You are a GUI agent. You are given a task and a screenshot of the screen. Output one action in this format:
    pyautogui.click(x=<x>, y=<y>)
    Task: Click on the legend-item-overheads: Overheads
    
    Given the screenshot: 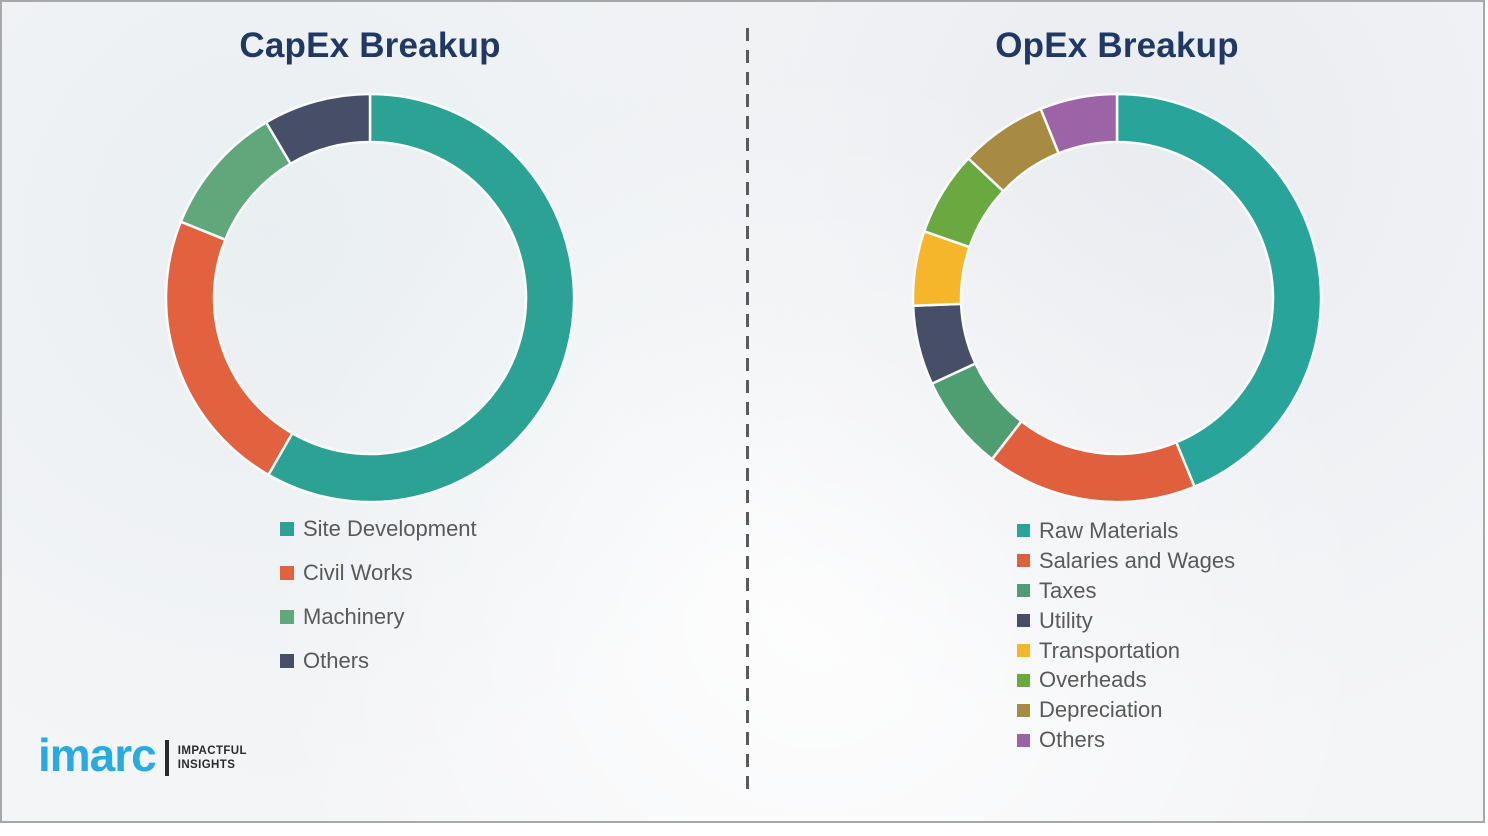 What is the action you would take?
    pyautogui.click(x=1126, y=680)
    